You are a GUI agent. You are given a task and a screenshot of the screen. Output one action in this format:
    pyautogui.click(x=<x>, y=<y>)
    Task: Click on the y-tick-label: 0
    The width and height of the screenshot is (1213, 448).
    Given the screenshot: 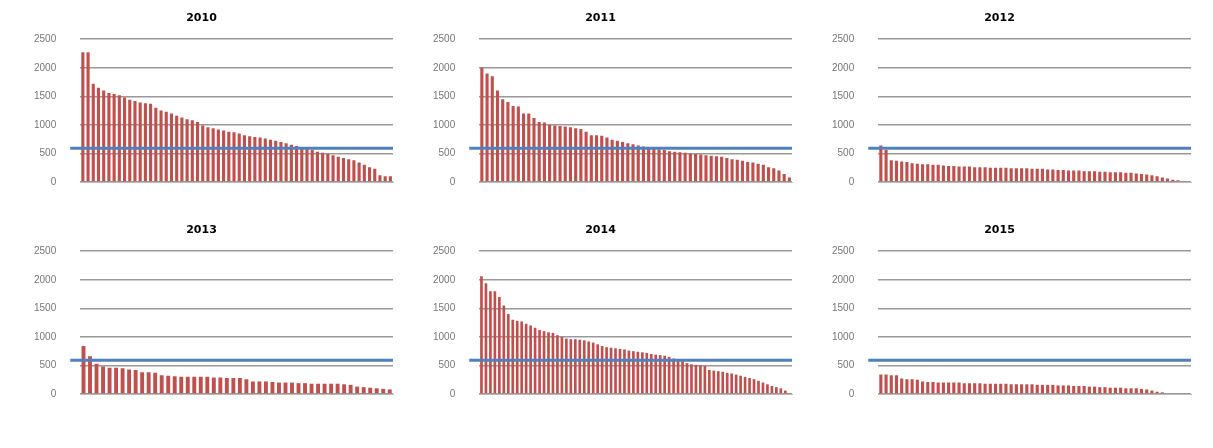 What is the action you would take?
    pyautogui.click(x=53, y=393)
    